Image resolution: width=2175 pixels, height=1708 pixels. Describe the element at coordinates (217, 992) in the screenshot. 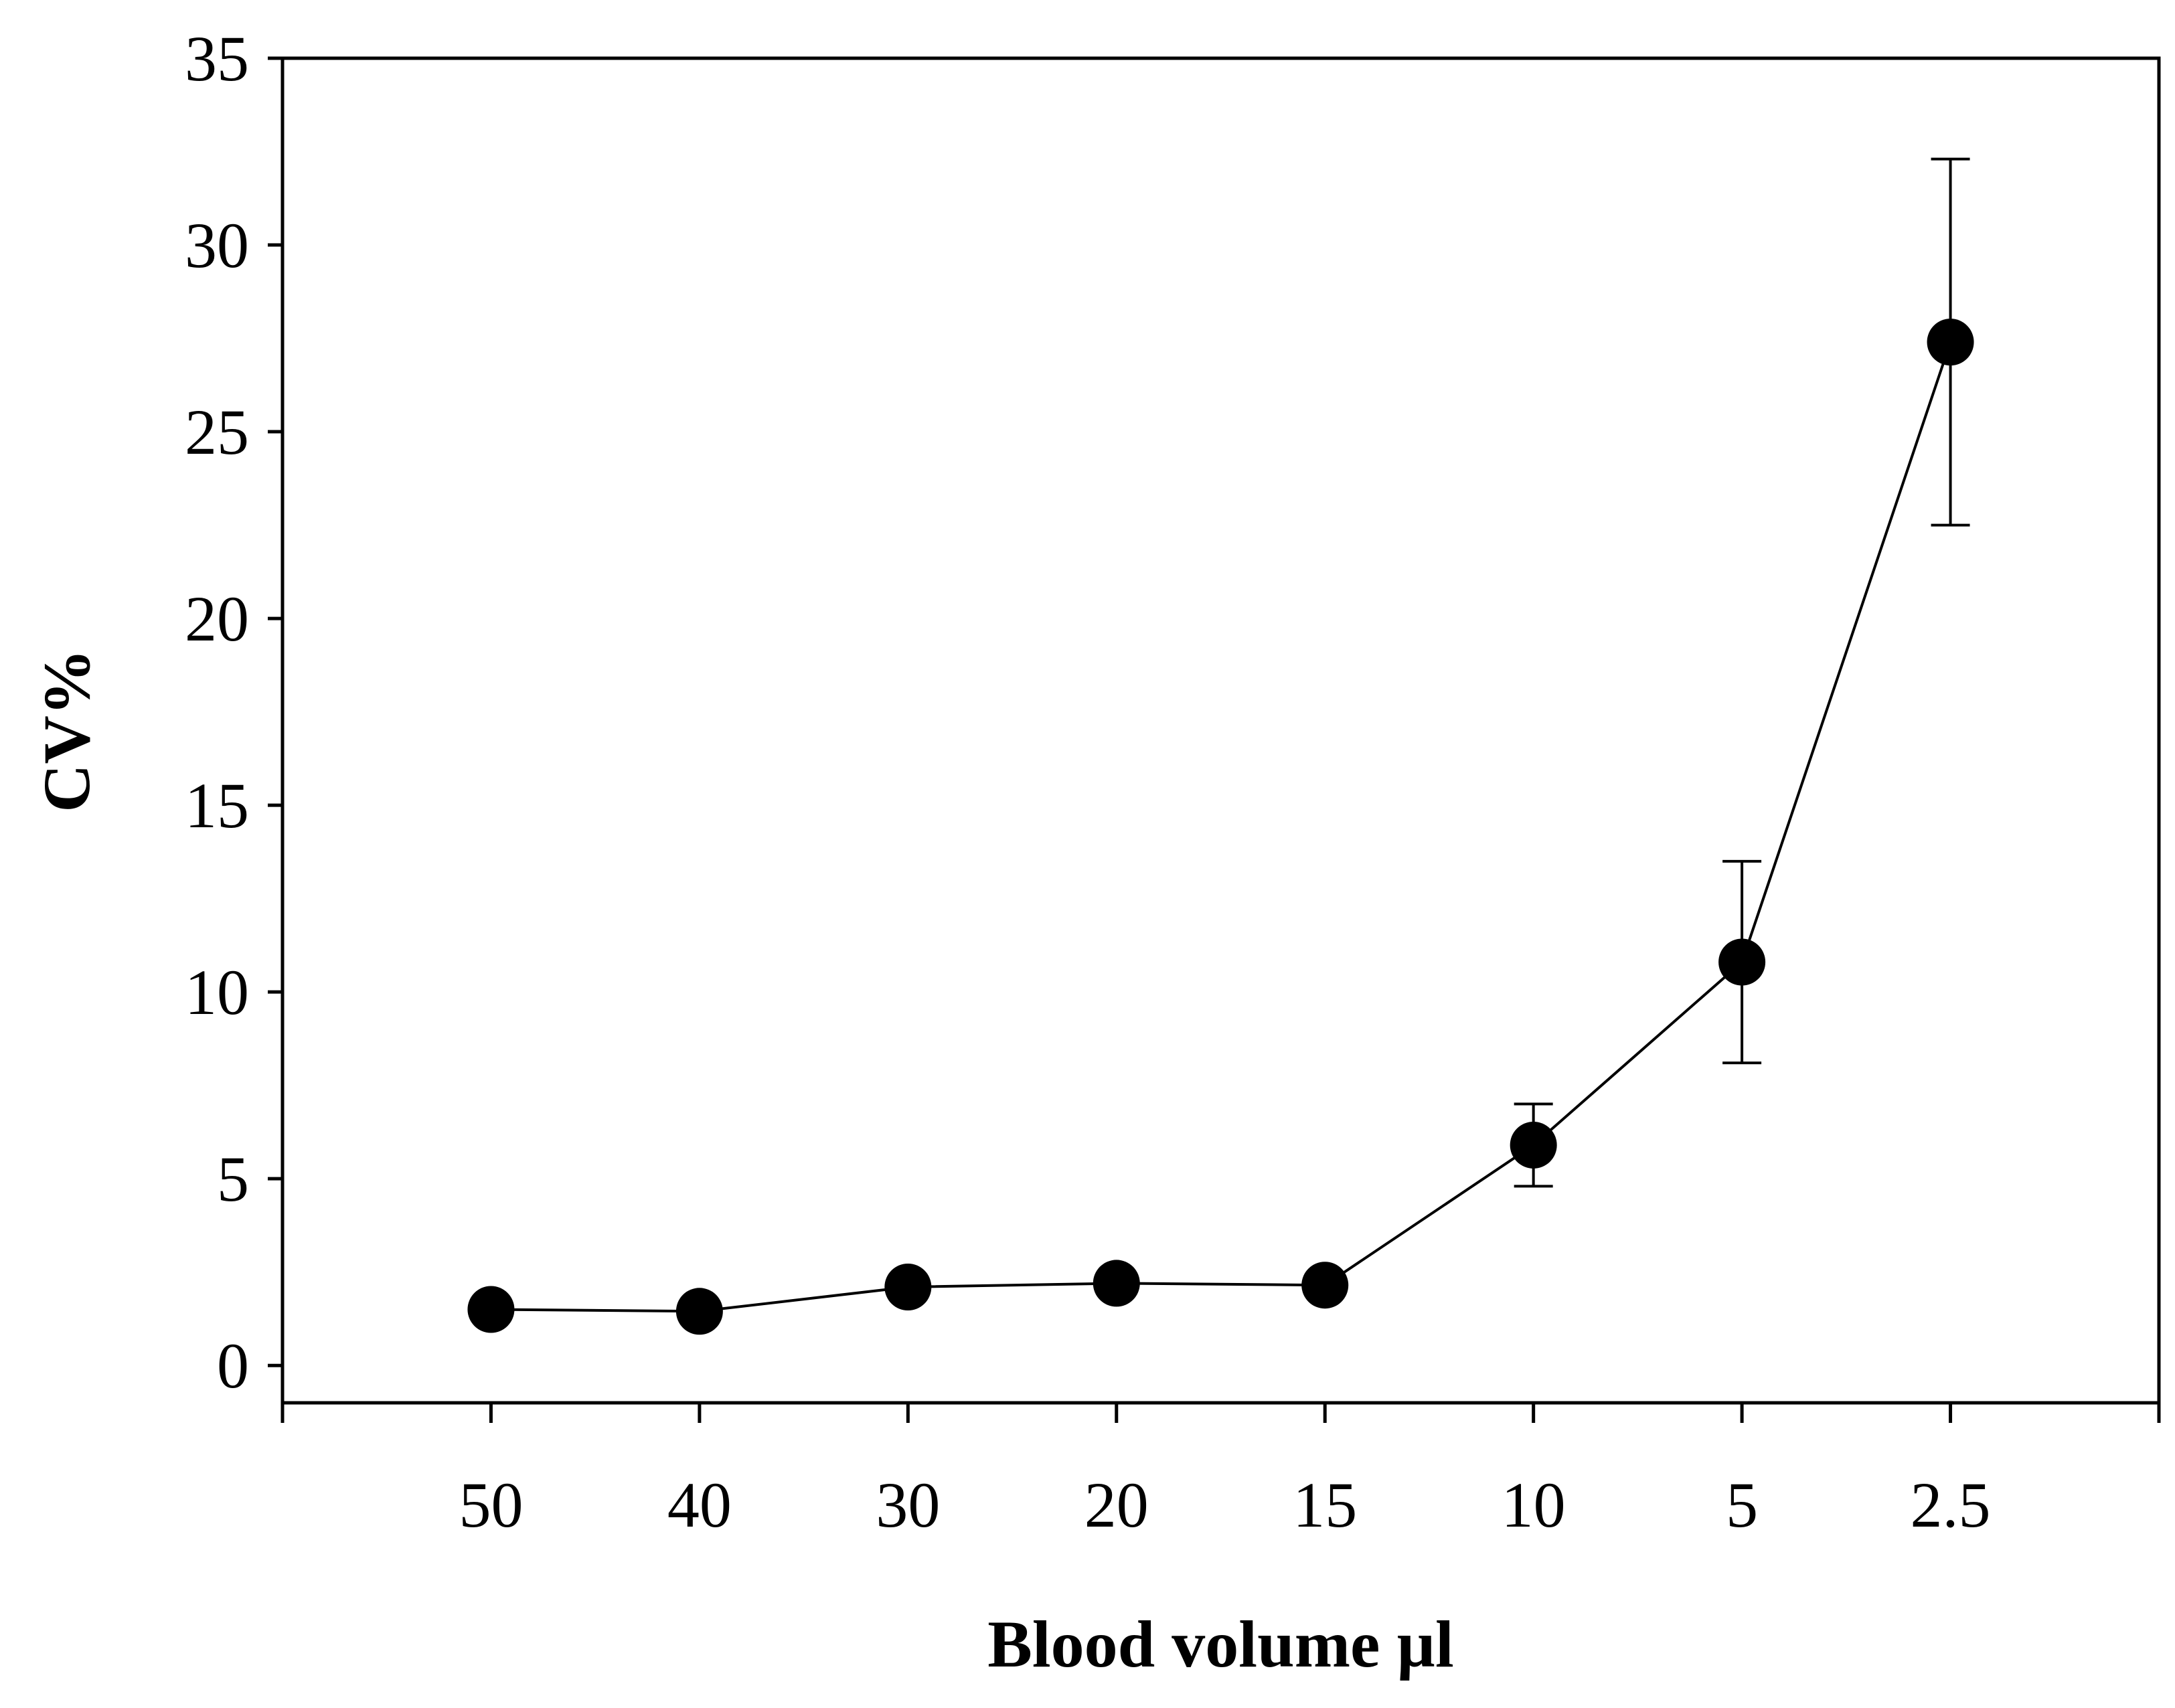

I see `y-tick-label: 10` at that location.